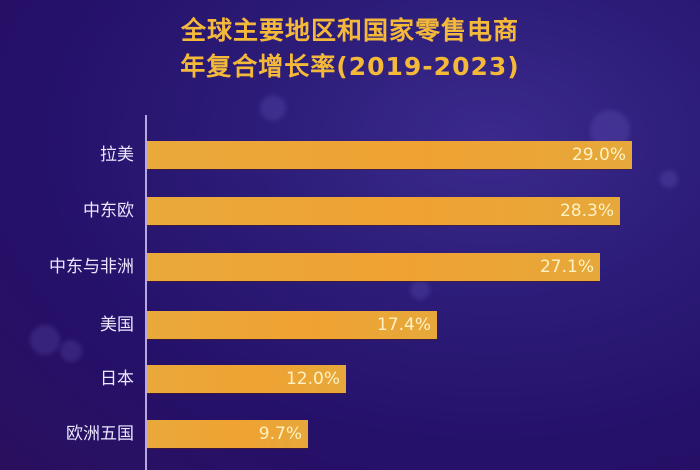  I want to click on bar: 29.0%, so click(389, 155).